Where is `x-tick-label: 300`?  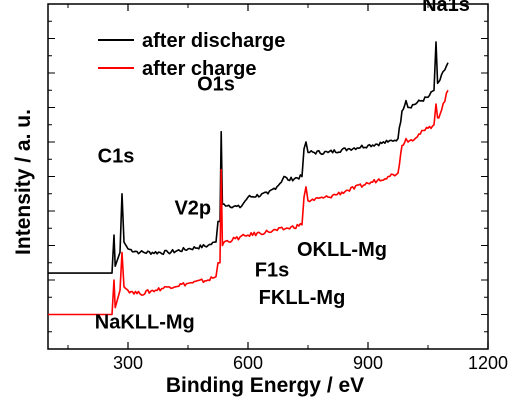 x-tick-label: 300 is located at coordinates (128, 363).